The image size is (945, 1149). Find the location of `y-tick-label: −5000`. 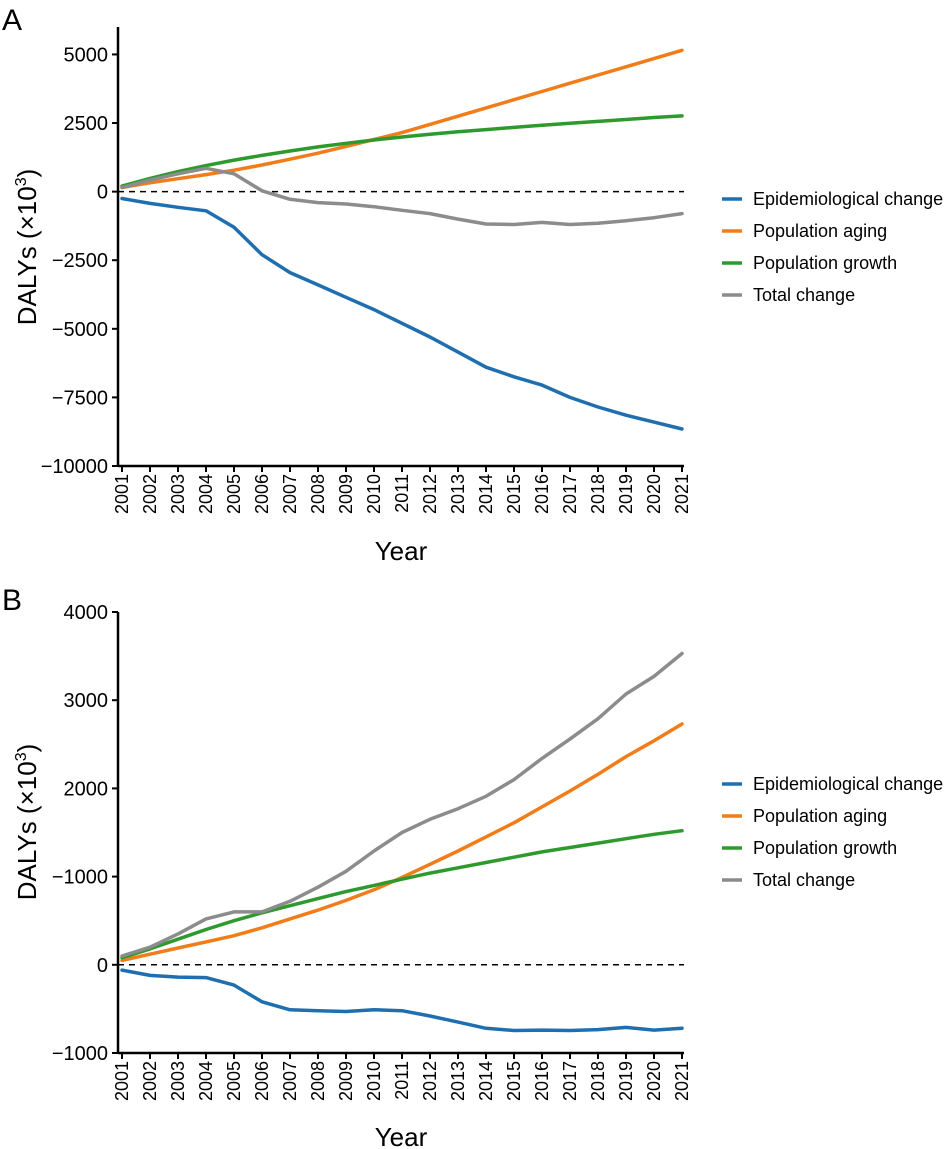

y-tick-label: −5000 is located at coordinates (80, 330).